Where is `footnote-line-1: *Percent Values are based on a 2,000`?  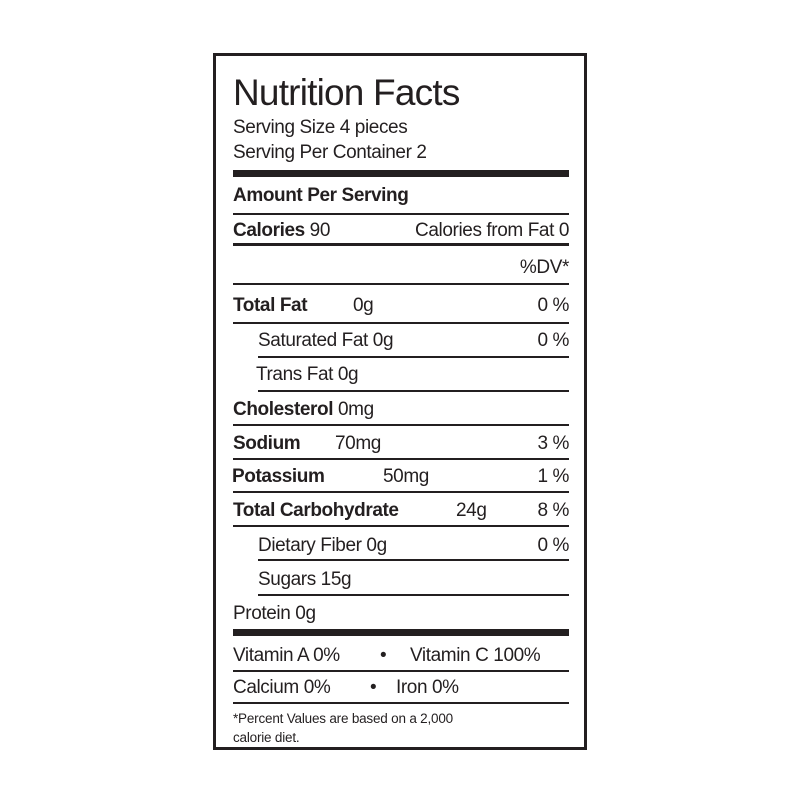 footnote-line-1: *Percent Values are based on a 2,000 is located at coordinates (343, 718).